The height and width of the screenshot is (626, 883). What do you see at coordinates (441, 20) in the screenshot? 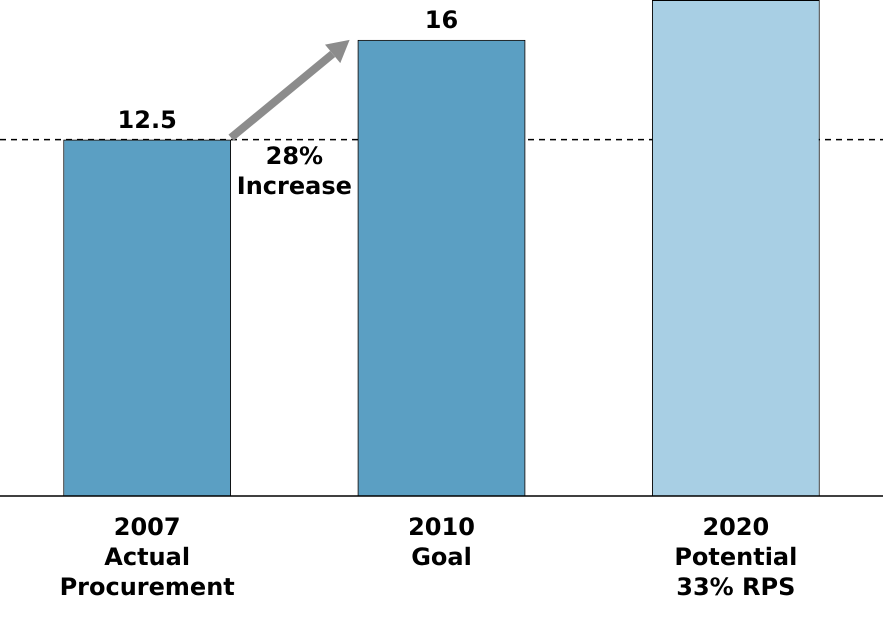
I see `data-label: 16` at bounding box center [441, 20].